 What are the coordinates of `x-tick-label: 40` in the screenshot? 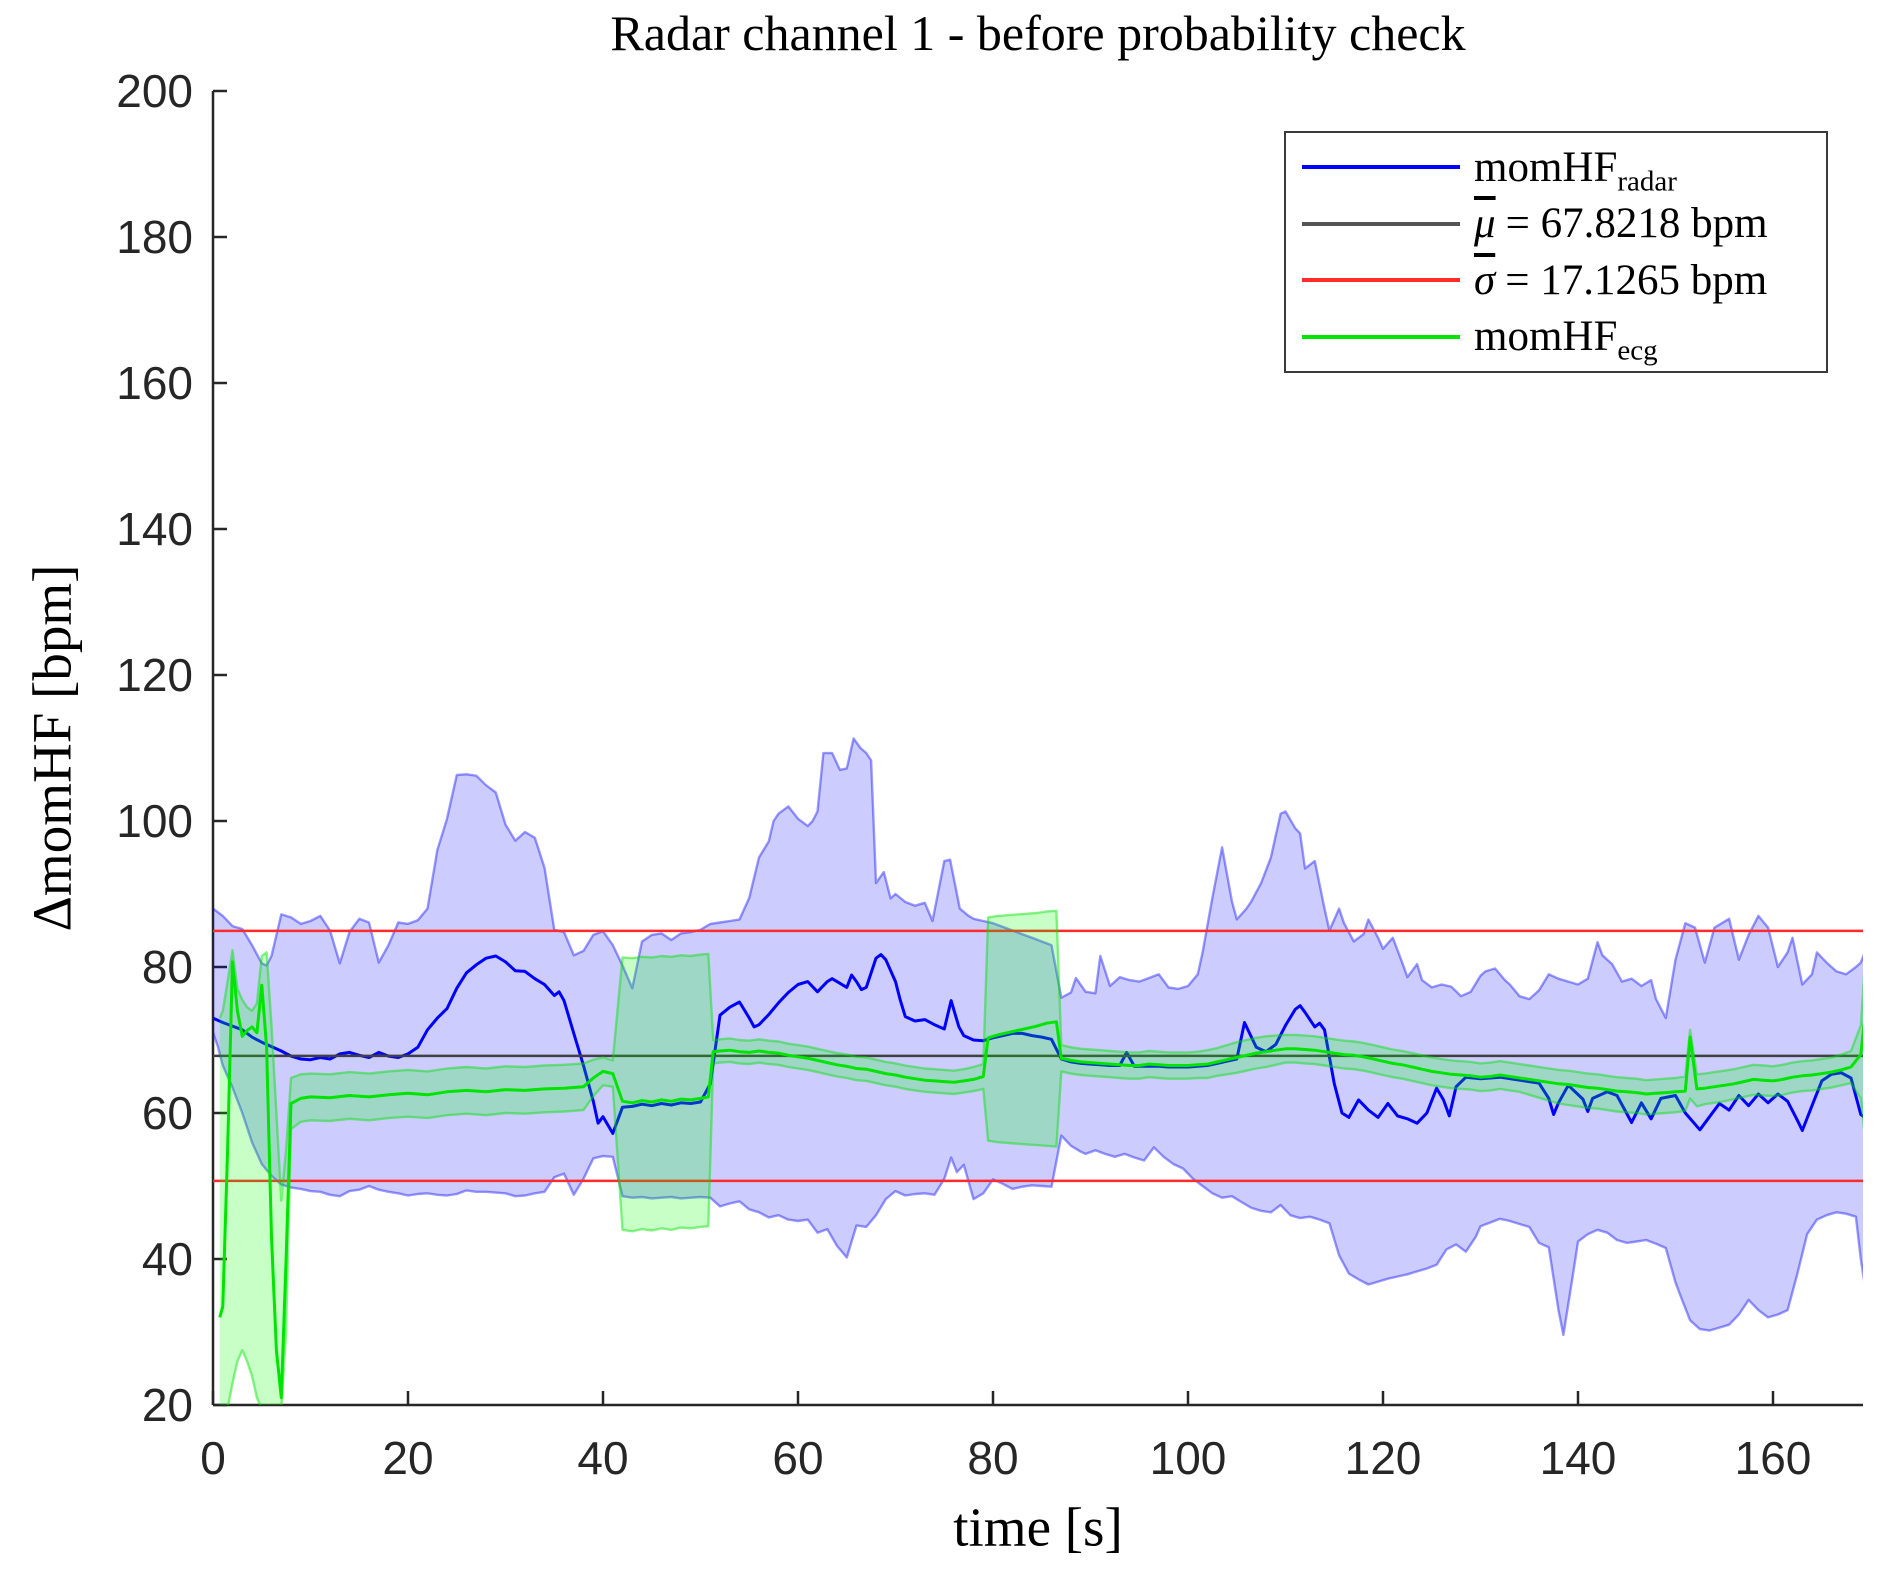 It's located at (602, 1458).